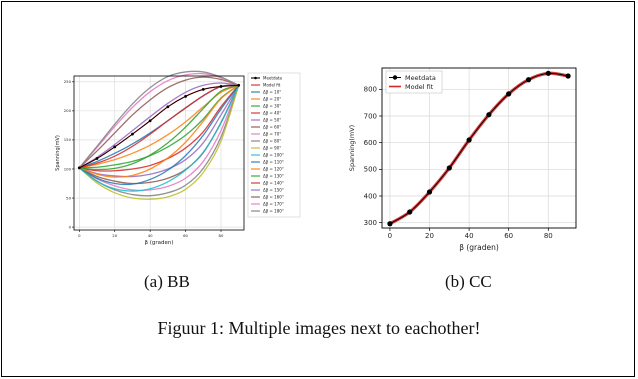  What do you see at coordinates (370, 143) in the screenshot?
I see `y-tick-label: 600` at bounding box center [370, 143].